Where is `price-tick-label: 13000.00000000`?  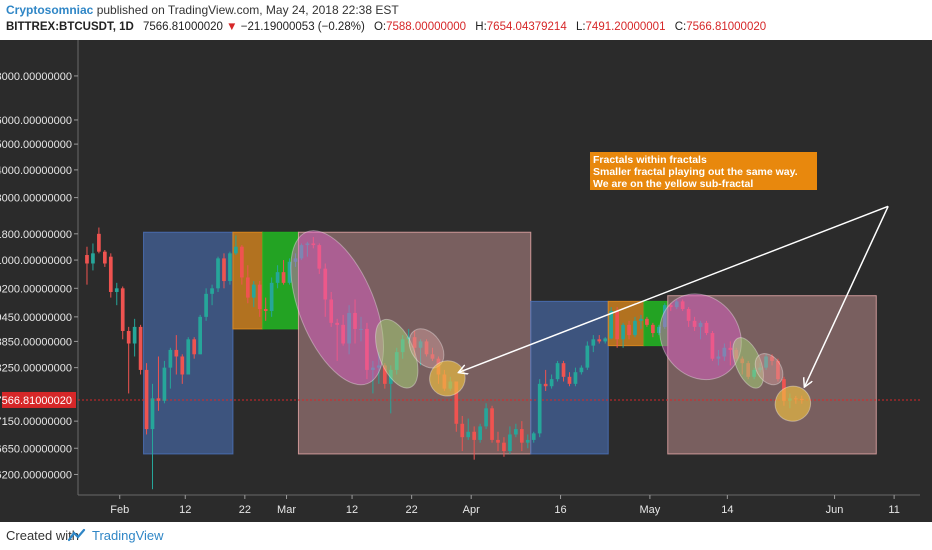 price-tick-label: 13000.00000000 is located at coordinates (36, 199).